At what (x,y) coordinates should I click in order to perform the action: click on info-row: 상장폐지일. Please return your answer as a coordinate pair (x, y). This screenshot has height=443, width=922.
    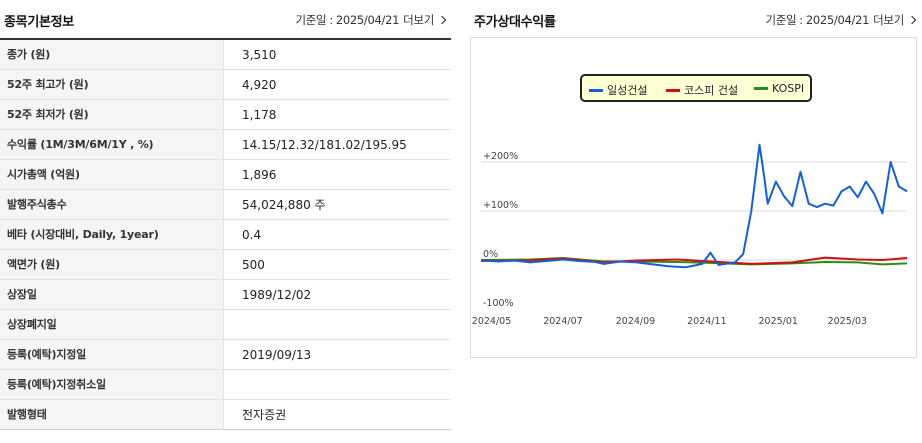
    Looking at the image, I should click on (225, 325).